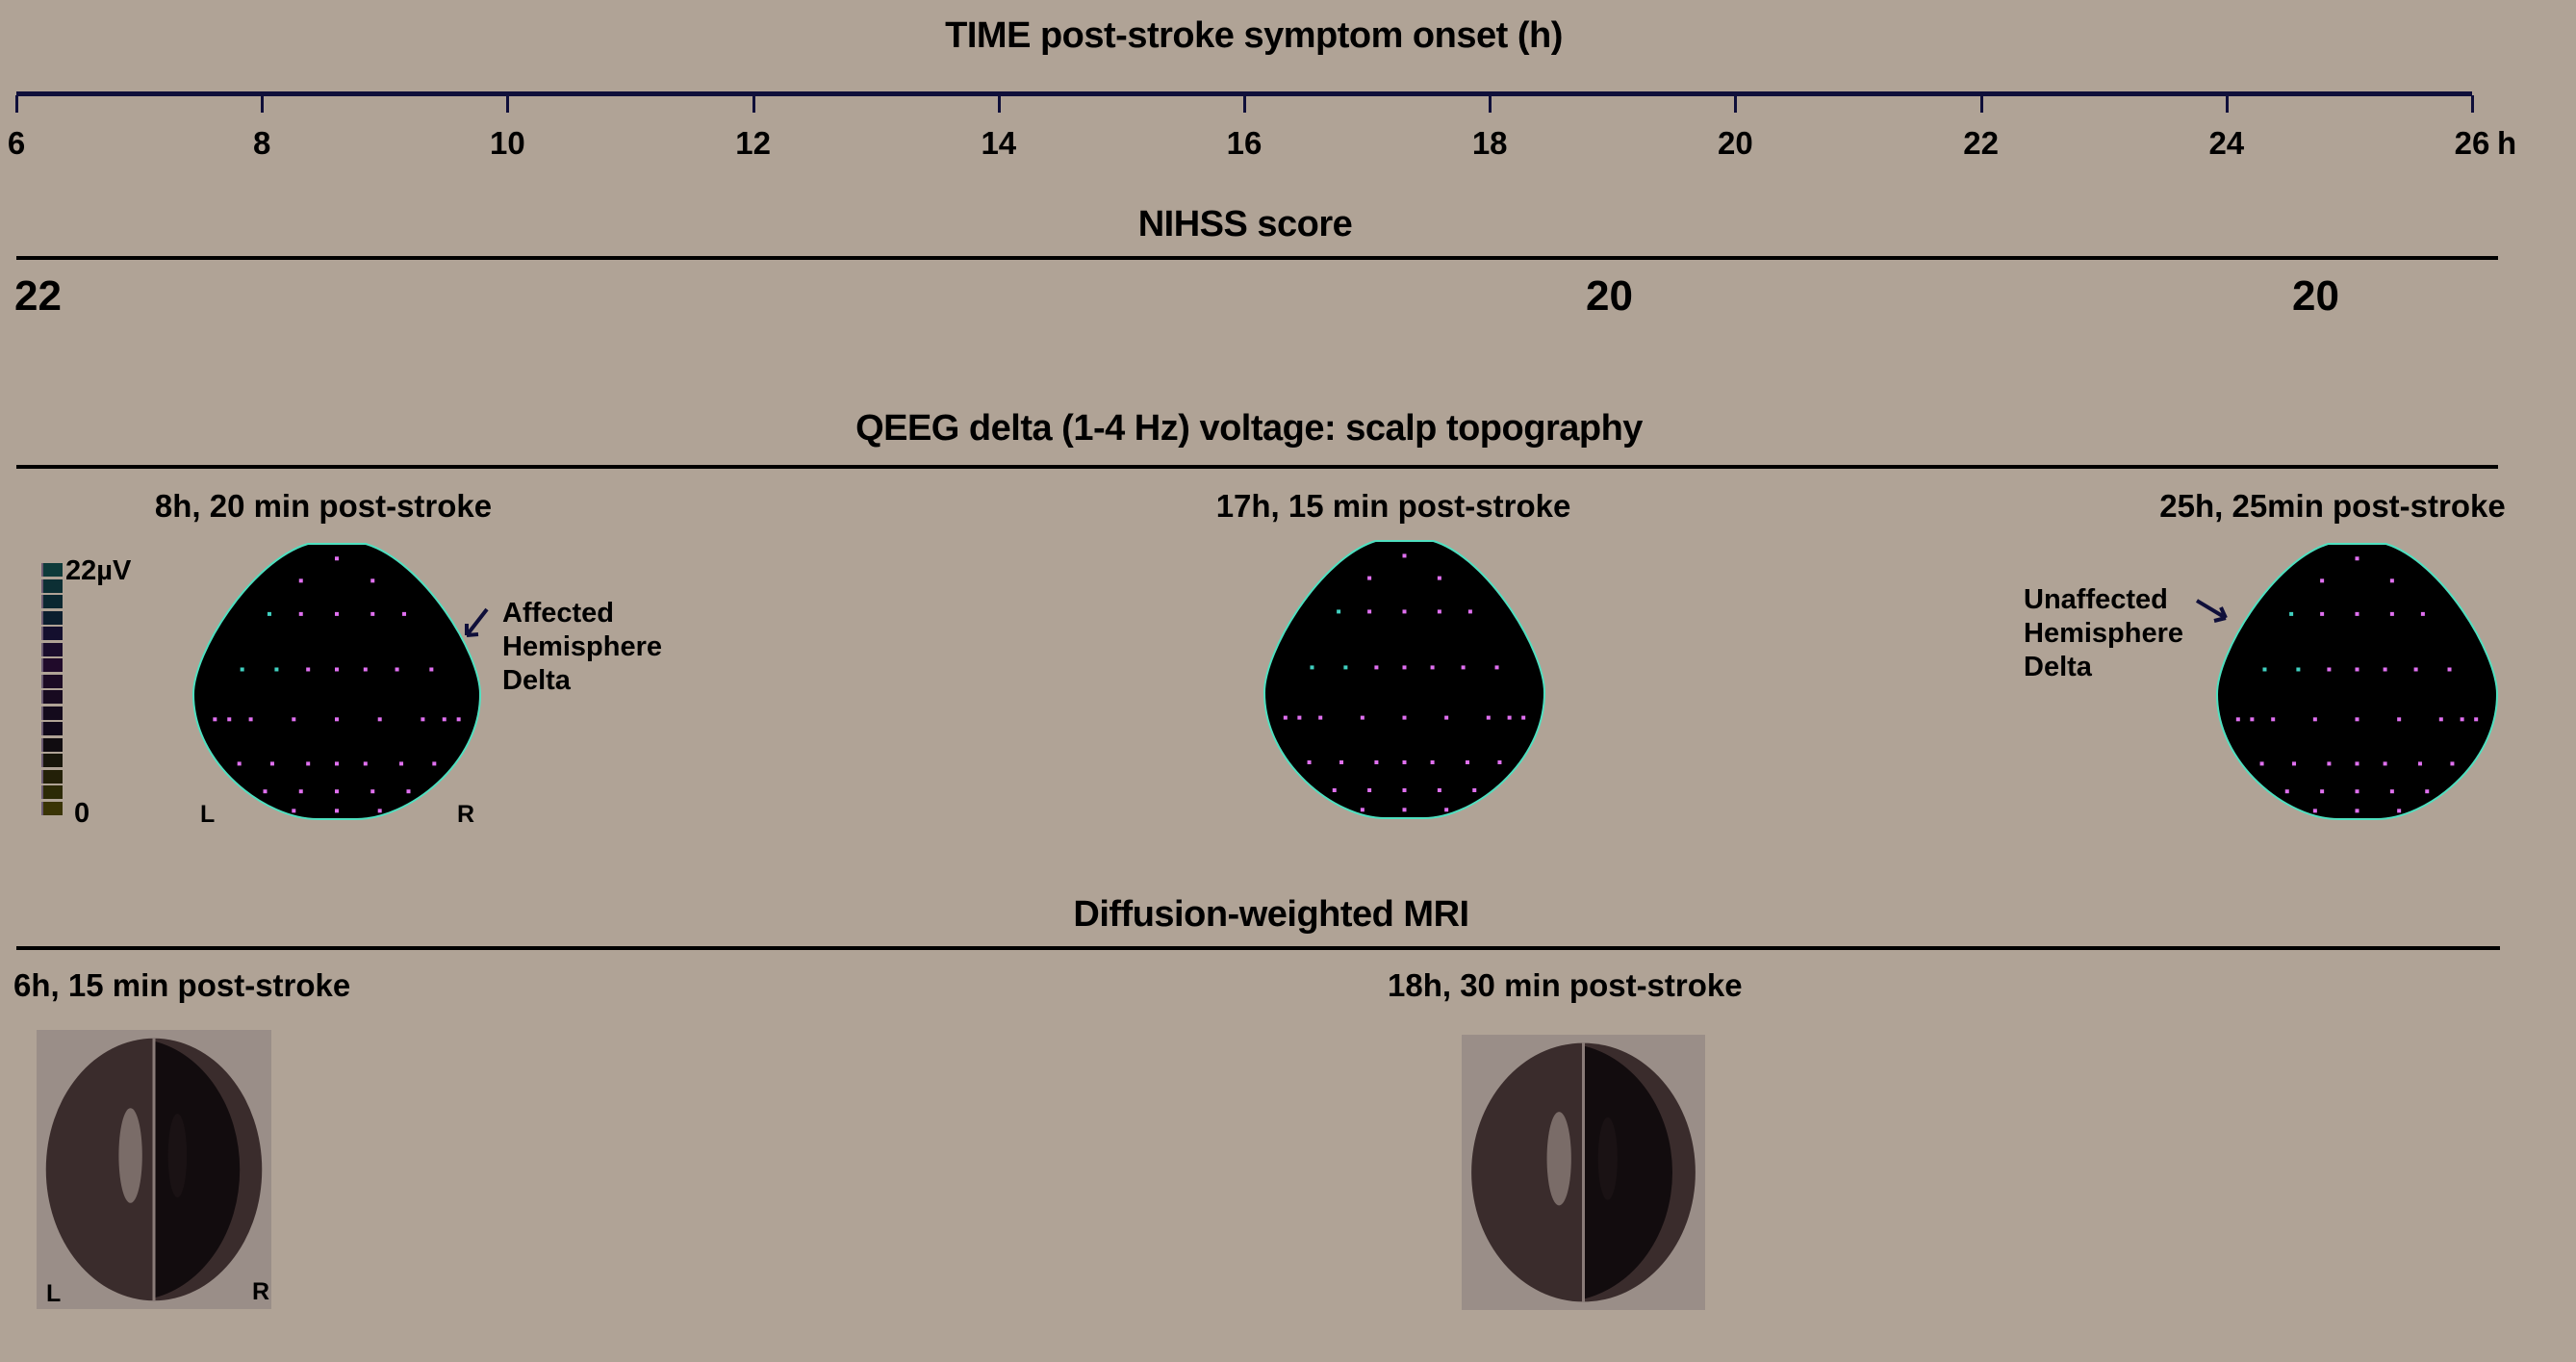 The width and height of the screenshot is (2576, 1362). Describe the element at coordinates (999, 143) in the screenshot. I see `time-tick-label: 14` at that location.